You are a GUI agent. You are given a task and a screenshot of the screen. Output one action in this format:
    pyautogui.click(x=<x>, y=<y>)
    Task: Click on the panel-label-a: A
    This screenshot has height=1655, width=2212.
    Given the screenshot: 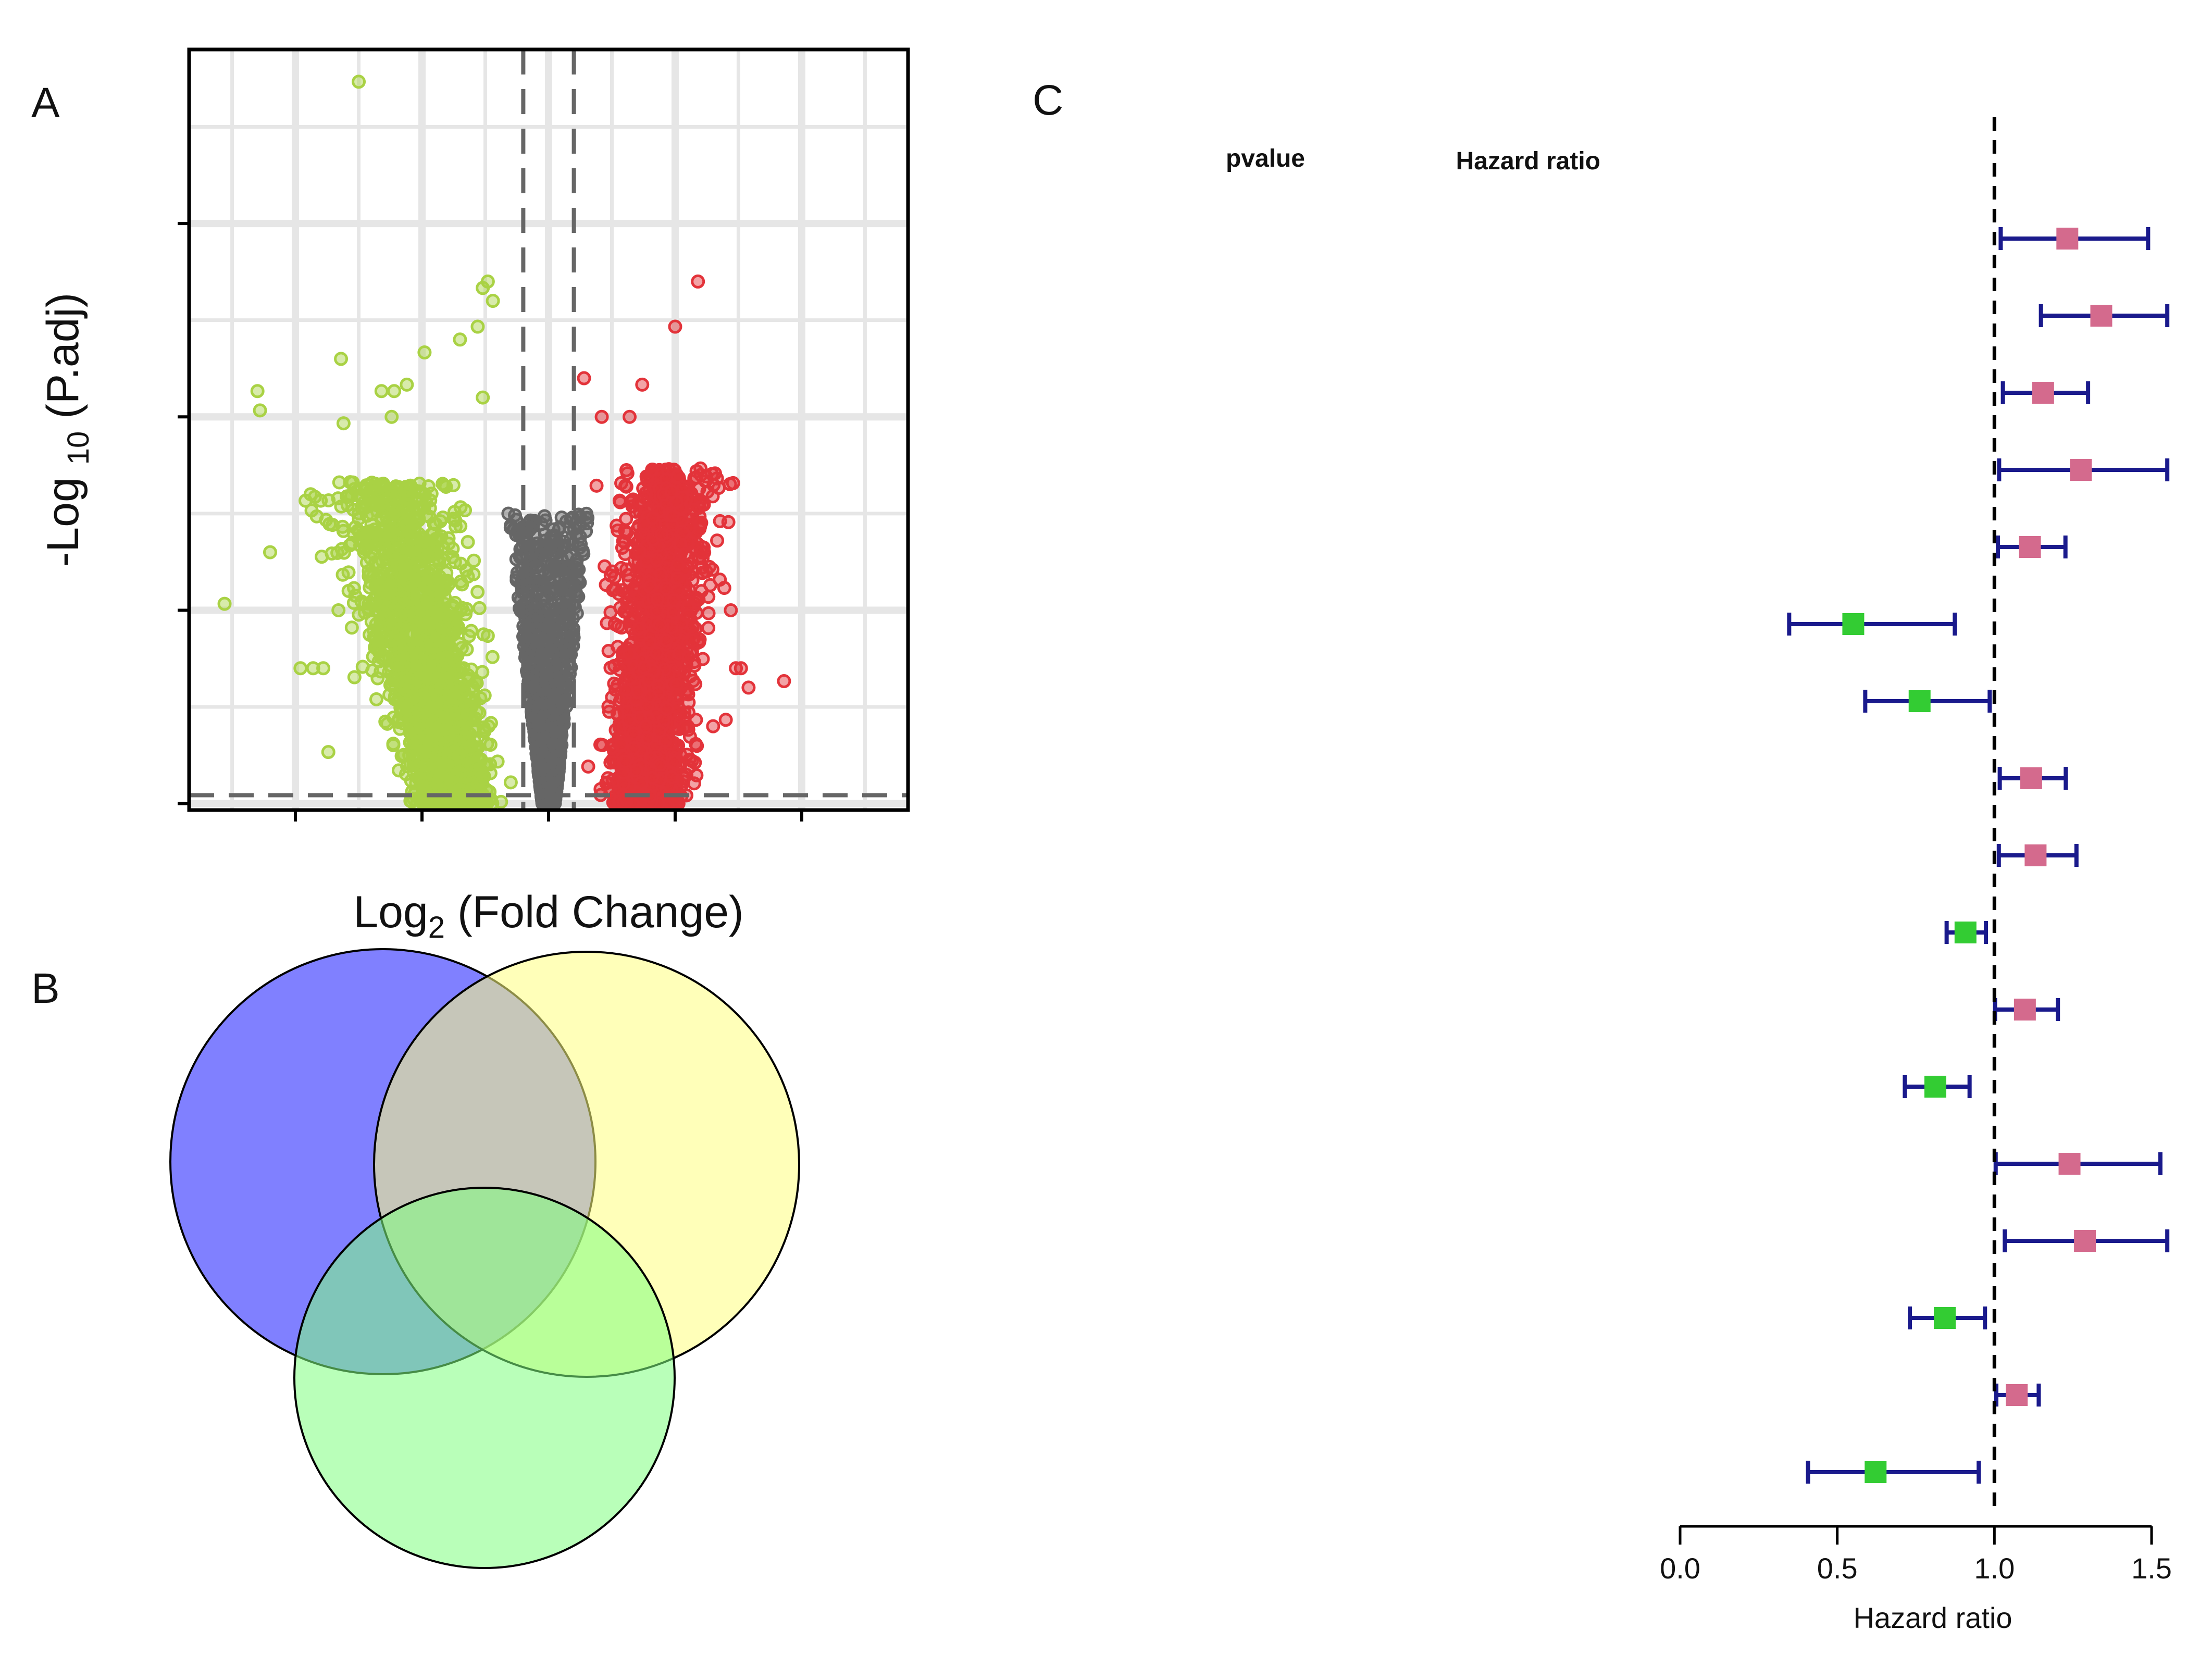 What is the action you would take?
    pyautogui.click(x=45, y=103)
    